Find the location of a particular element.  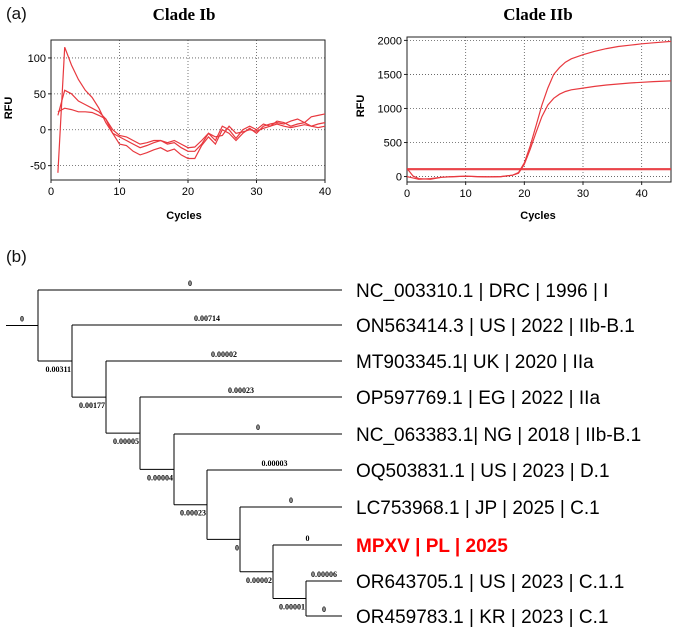

leaf-label: OP597769.1 | EG | 2022 | IIa is located at coordinates (478, 398).